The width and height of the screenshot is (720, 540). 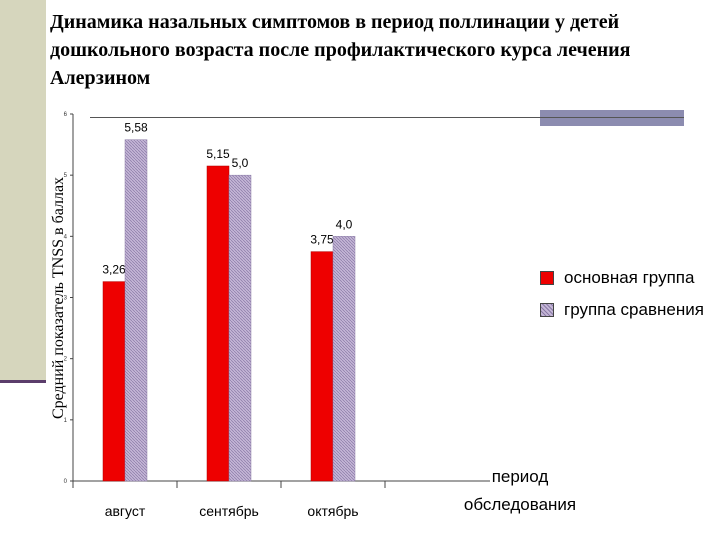 I want to click on slide-side-bar, so click(x=23, y=190).